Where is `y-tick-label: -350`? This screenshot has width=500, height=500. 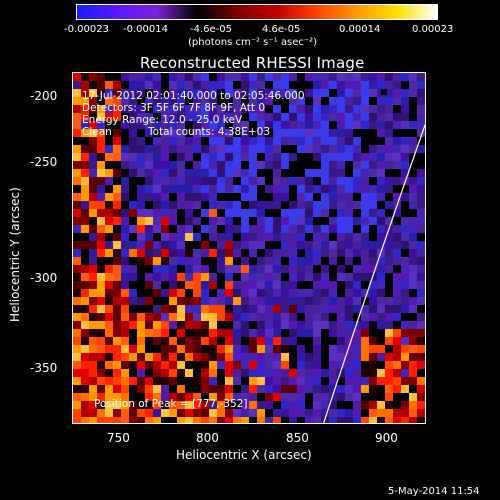
y-tick-label: -350 is located at coordinates (44, 368).